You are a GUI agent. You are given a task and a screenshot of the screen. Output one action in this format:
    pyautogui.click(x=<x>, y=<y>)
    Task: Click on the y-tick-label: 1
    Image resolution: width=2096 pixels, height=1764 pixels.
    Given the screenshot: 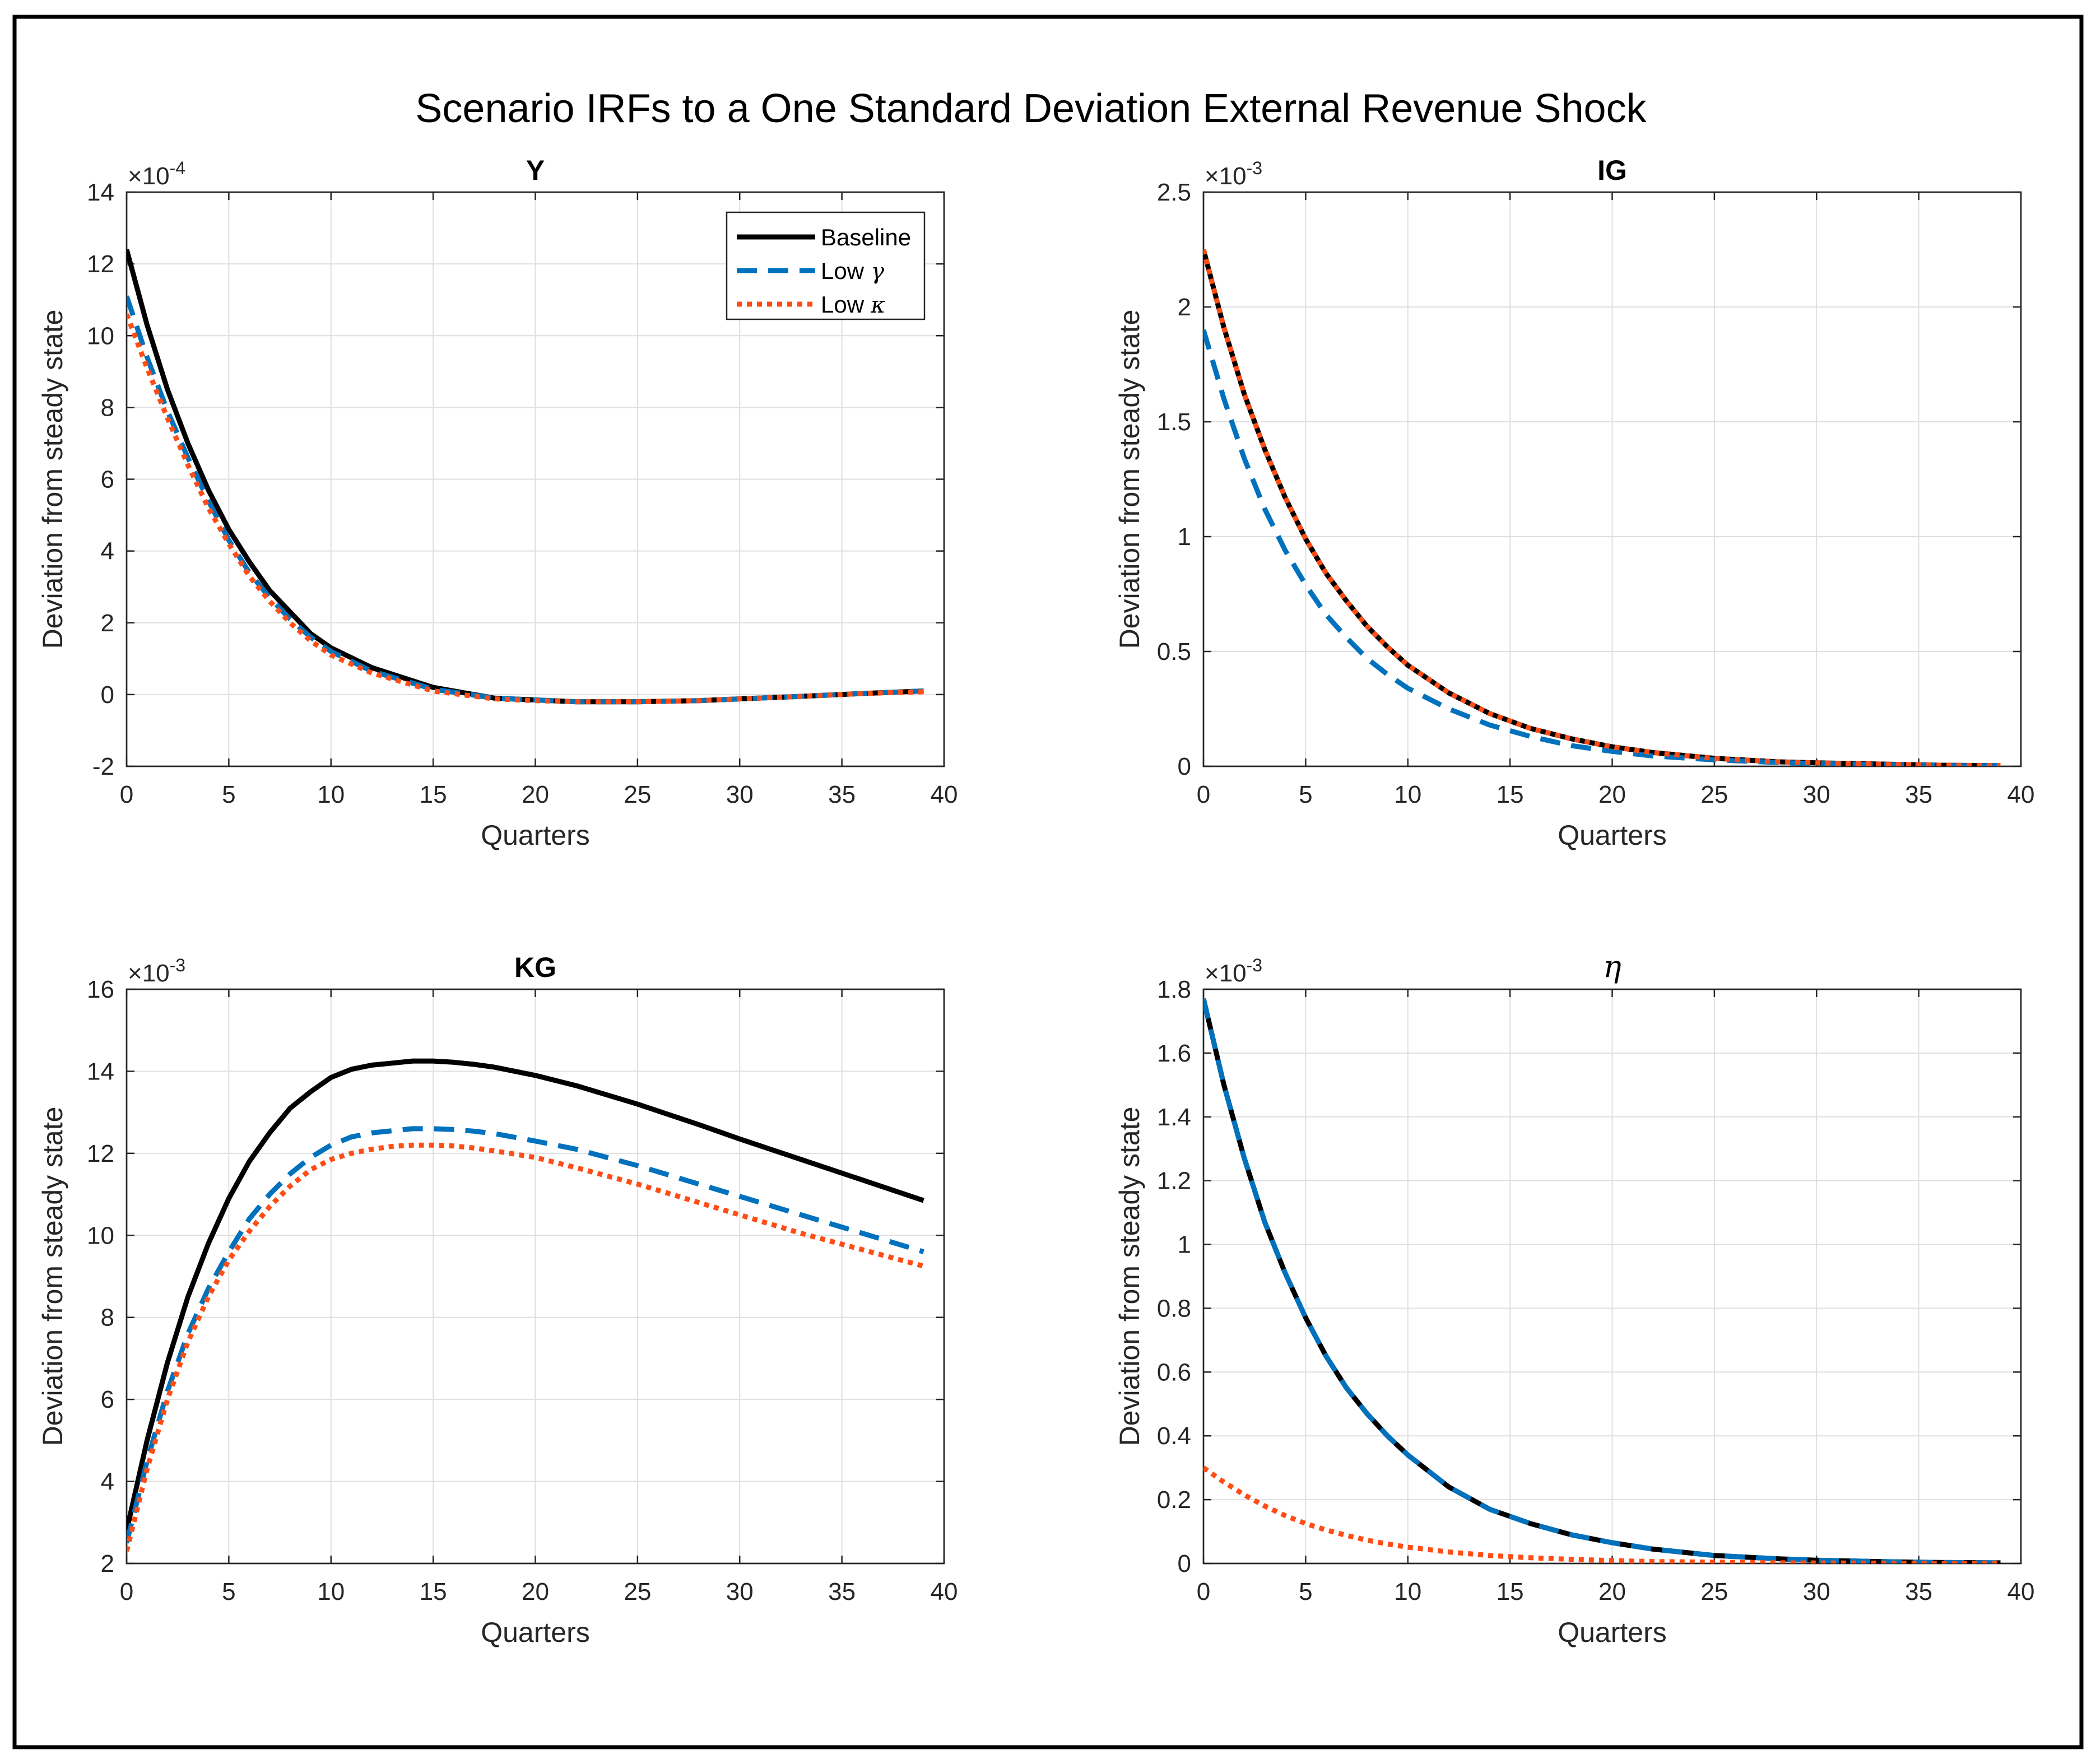 What is the action you would take?
    pyautogui.click(x=1184, y=1245)
    